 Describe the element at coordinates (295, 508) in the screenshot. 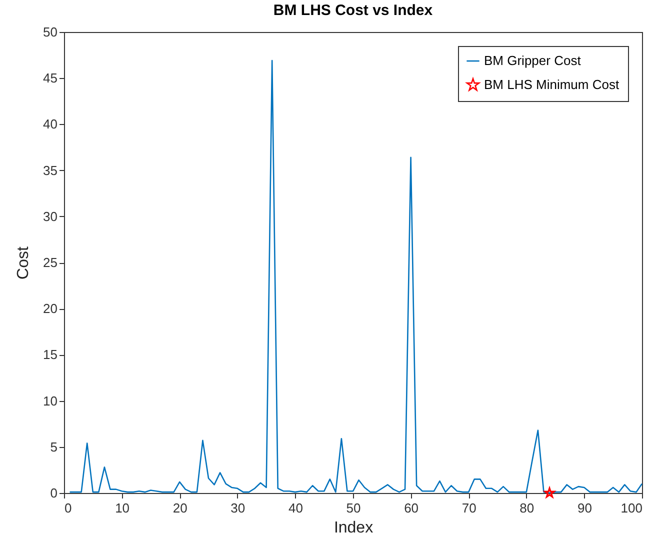

I see `x-tick-label: 40` at that location.